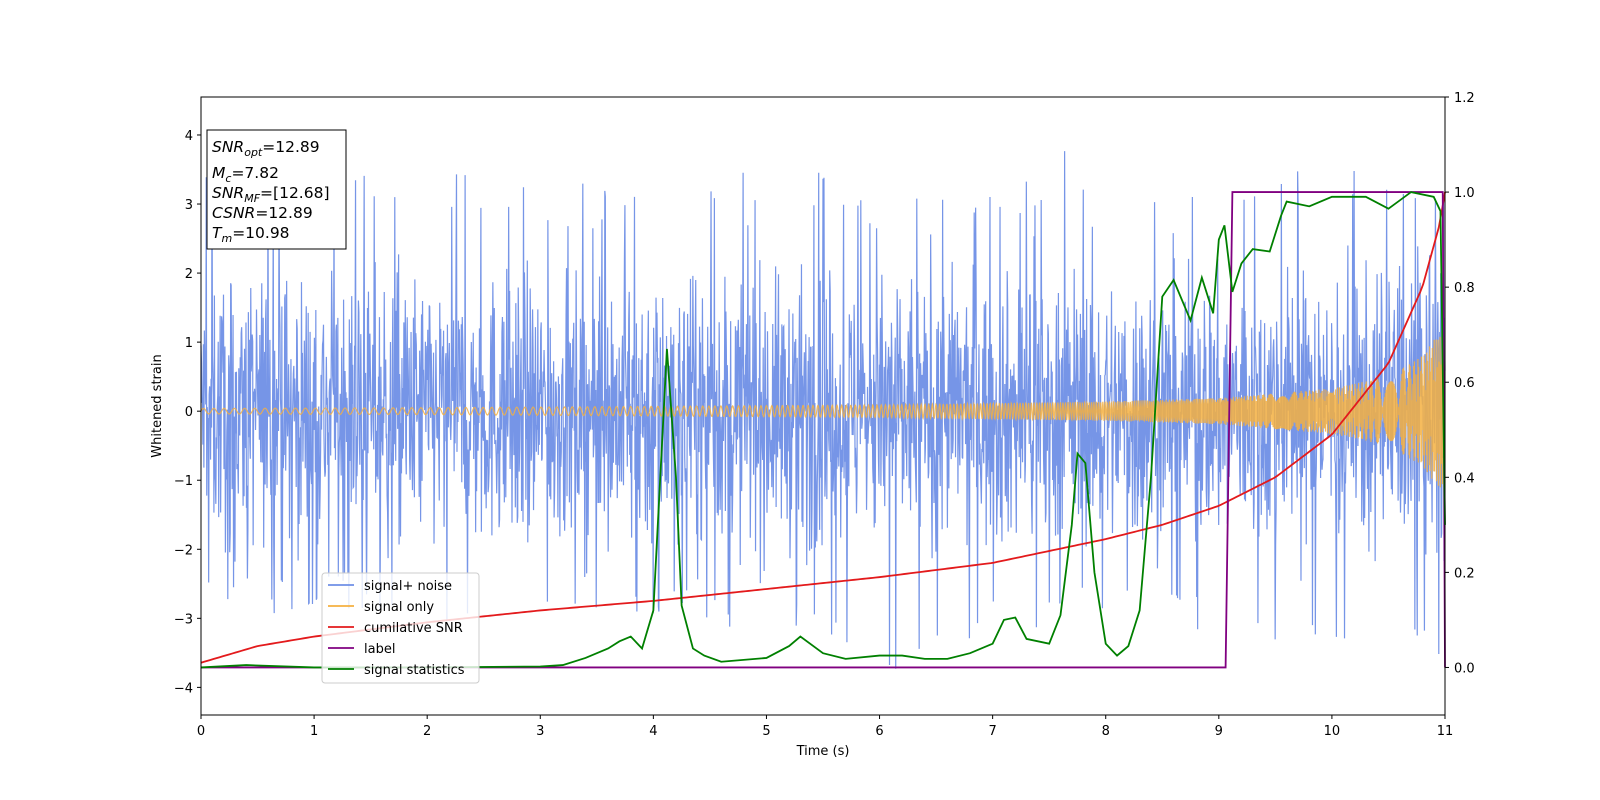 Image resolution: width=1600 pixels, height=800 pixels. Describe the element at coordinates (157, 405) in the screenshot. I see `y-axis-label: Whitened strain` at that location.